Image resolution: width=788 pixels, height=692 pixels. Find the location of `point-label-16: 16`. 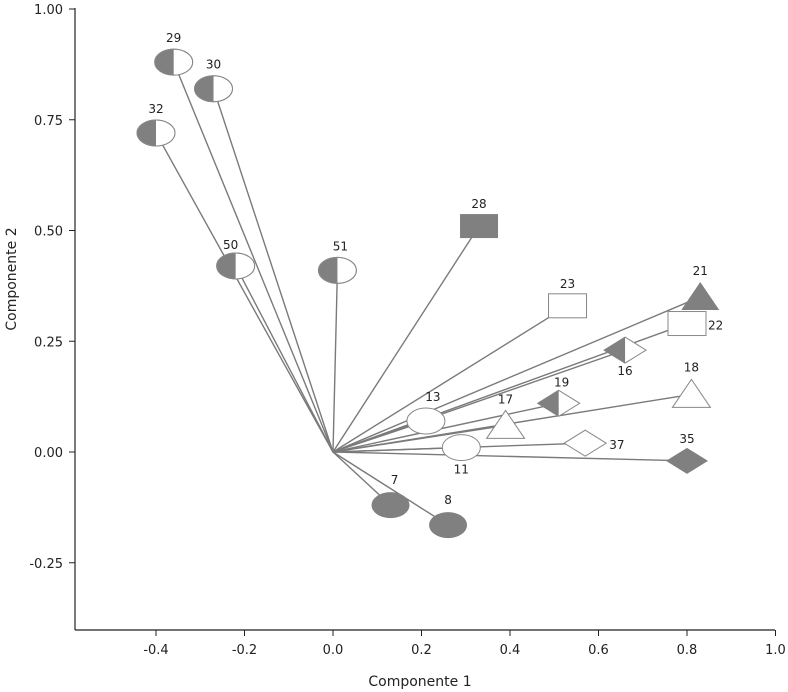

point-label-16: 16 is located at coordinates (624, 371).